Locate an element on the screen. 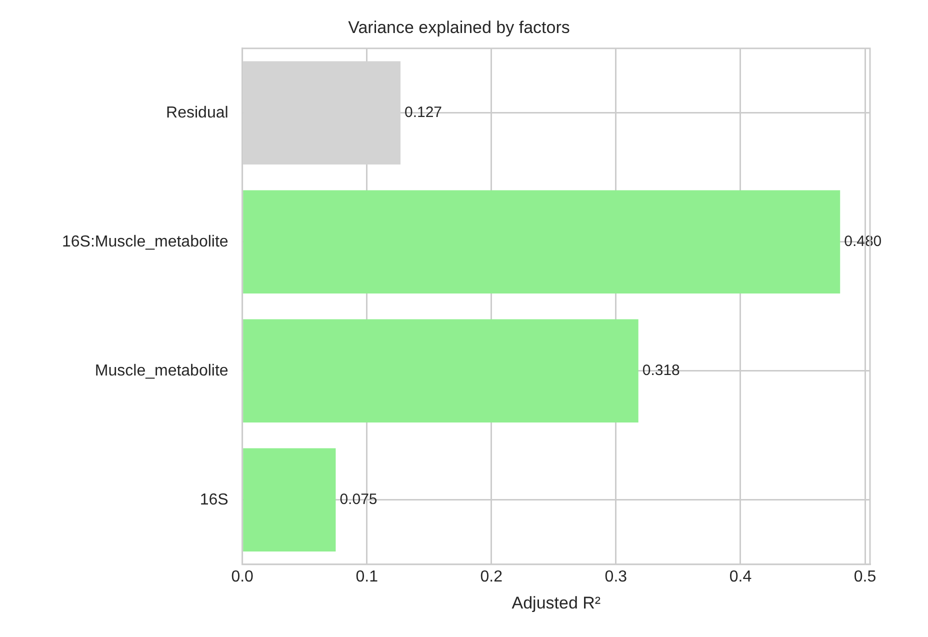  data-label: 0.127 is located at coordinates (423, 113).